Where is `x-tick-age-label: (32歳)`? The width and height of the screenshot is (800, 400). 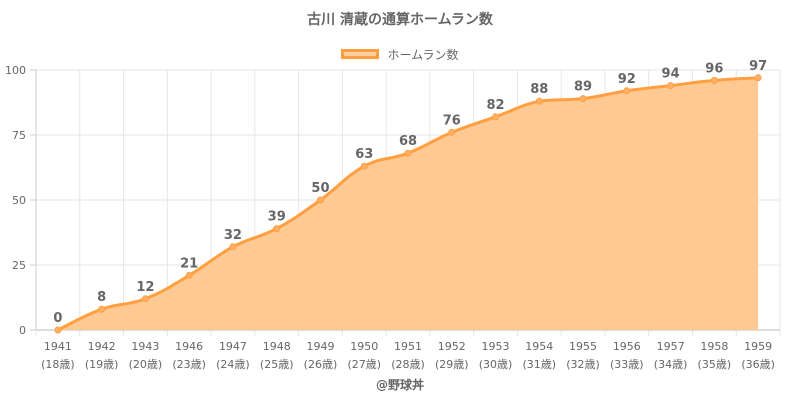 x-tick-age-label: (32歳) is located at coordinates (583, 364).